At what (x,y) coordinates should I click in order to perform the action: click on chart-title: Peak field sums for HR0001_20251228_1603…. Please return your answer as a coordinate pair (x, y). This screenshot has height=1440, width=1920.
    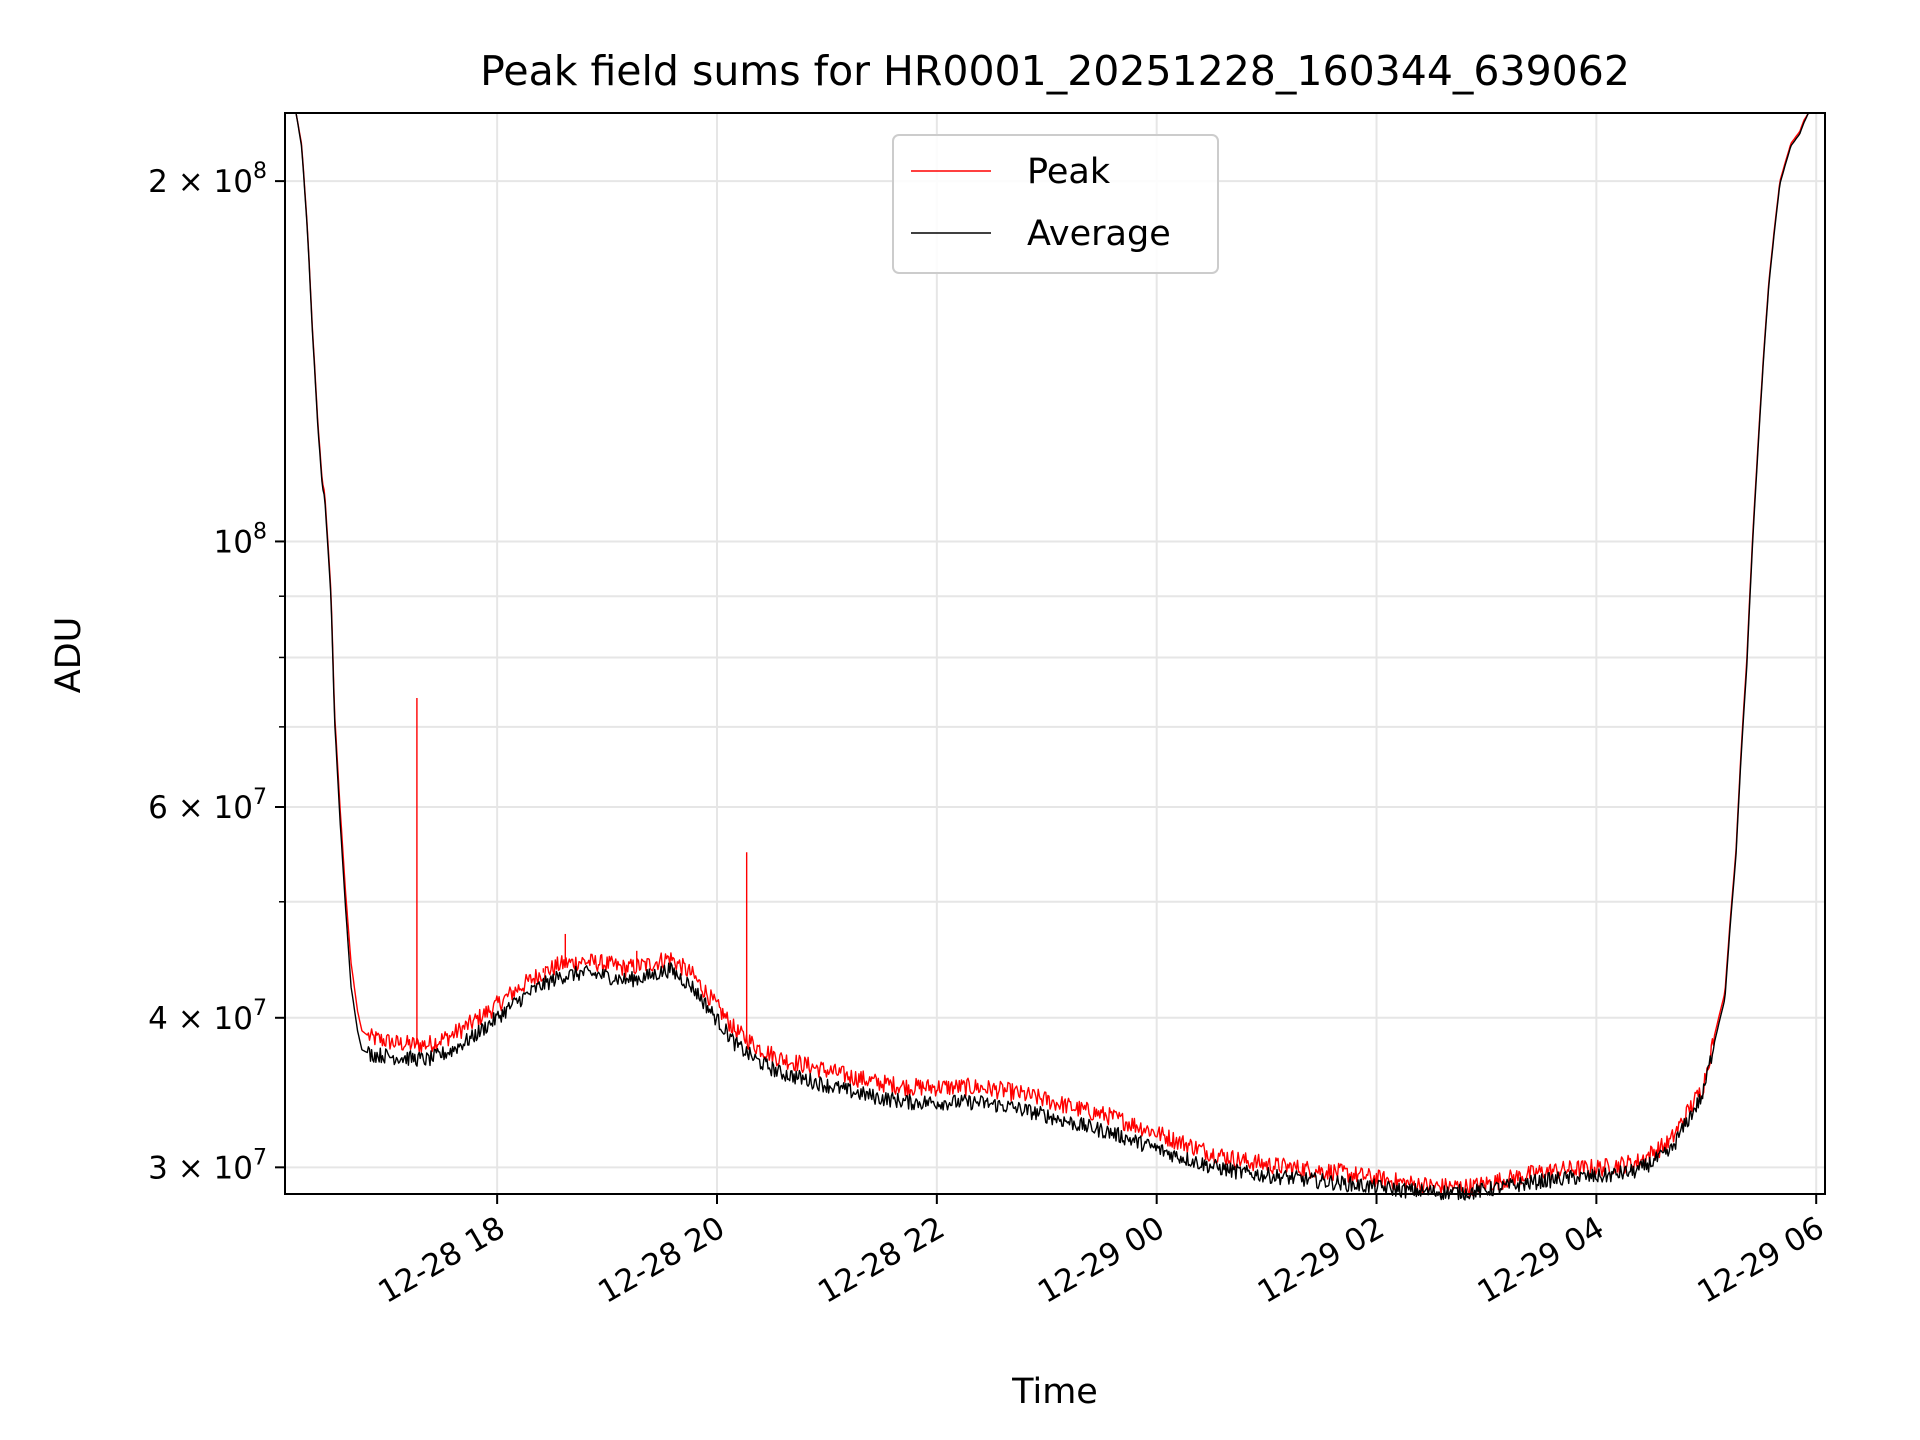
    Looking at the image, I should click on (1055, 71).